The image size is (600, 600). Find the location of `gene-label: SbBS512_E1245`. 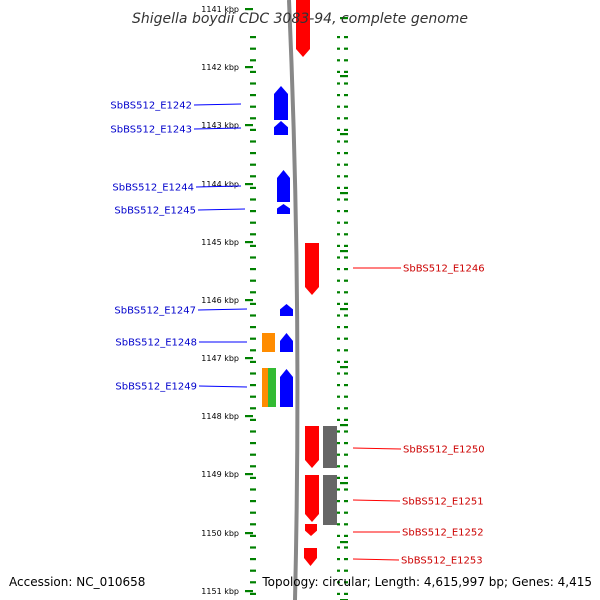

gene-label: SbBS512_E1245 is located at coordinates (155, 211).